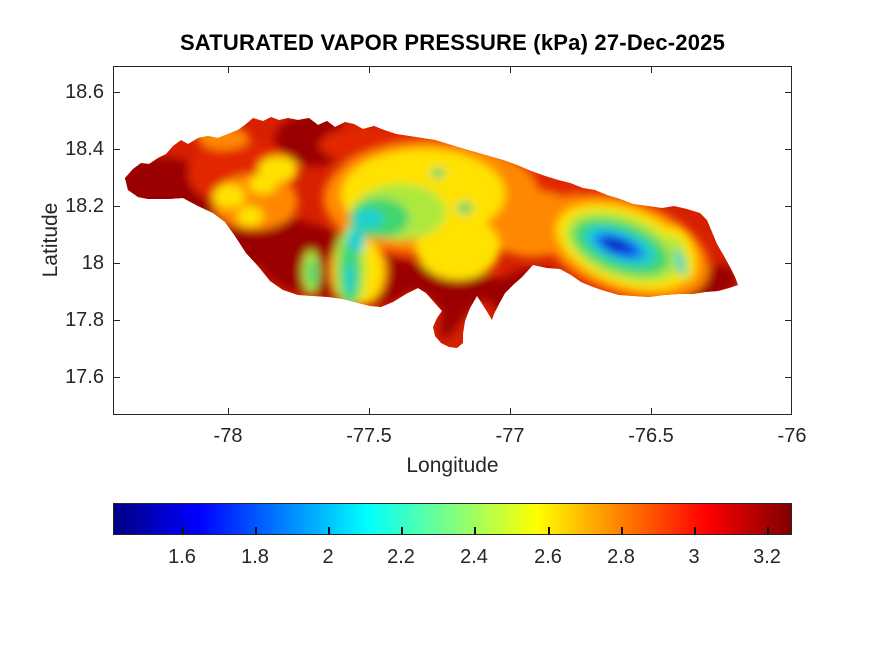  I want to click on x-tick-label: -76.5, so click(651, 436).